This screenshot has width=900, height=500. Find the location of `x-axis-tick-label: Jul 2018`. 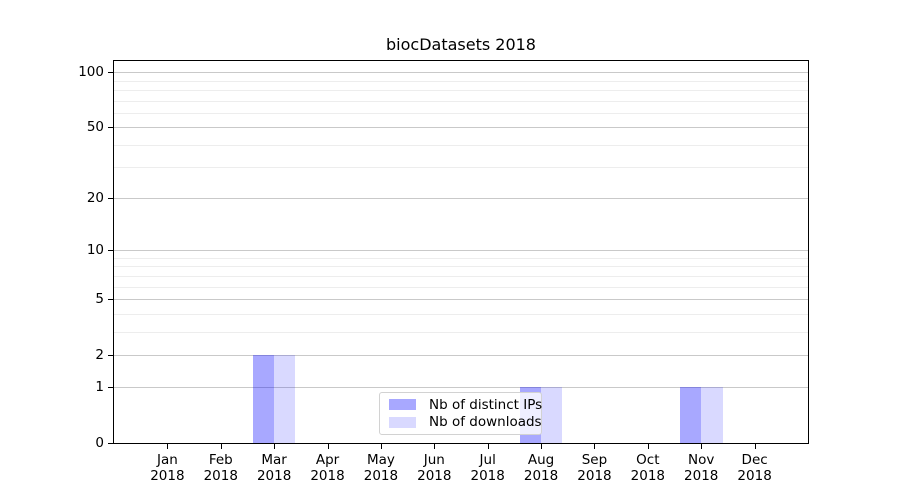

x-axis-tick-label: Jul 2018 is located at coordinates (487, 468).